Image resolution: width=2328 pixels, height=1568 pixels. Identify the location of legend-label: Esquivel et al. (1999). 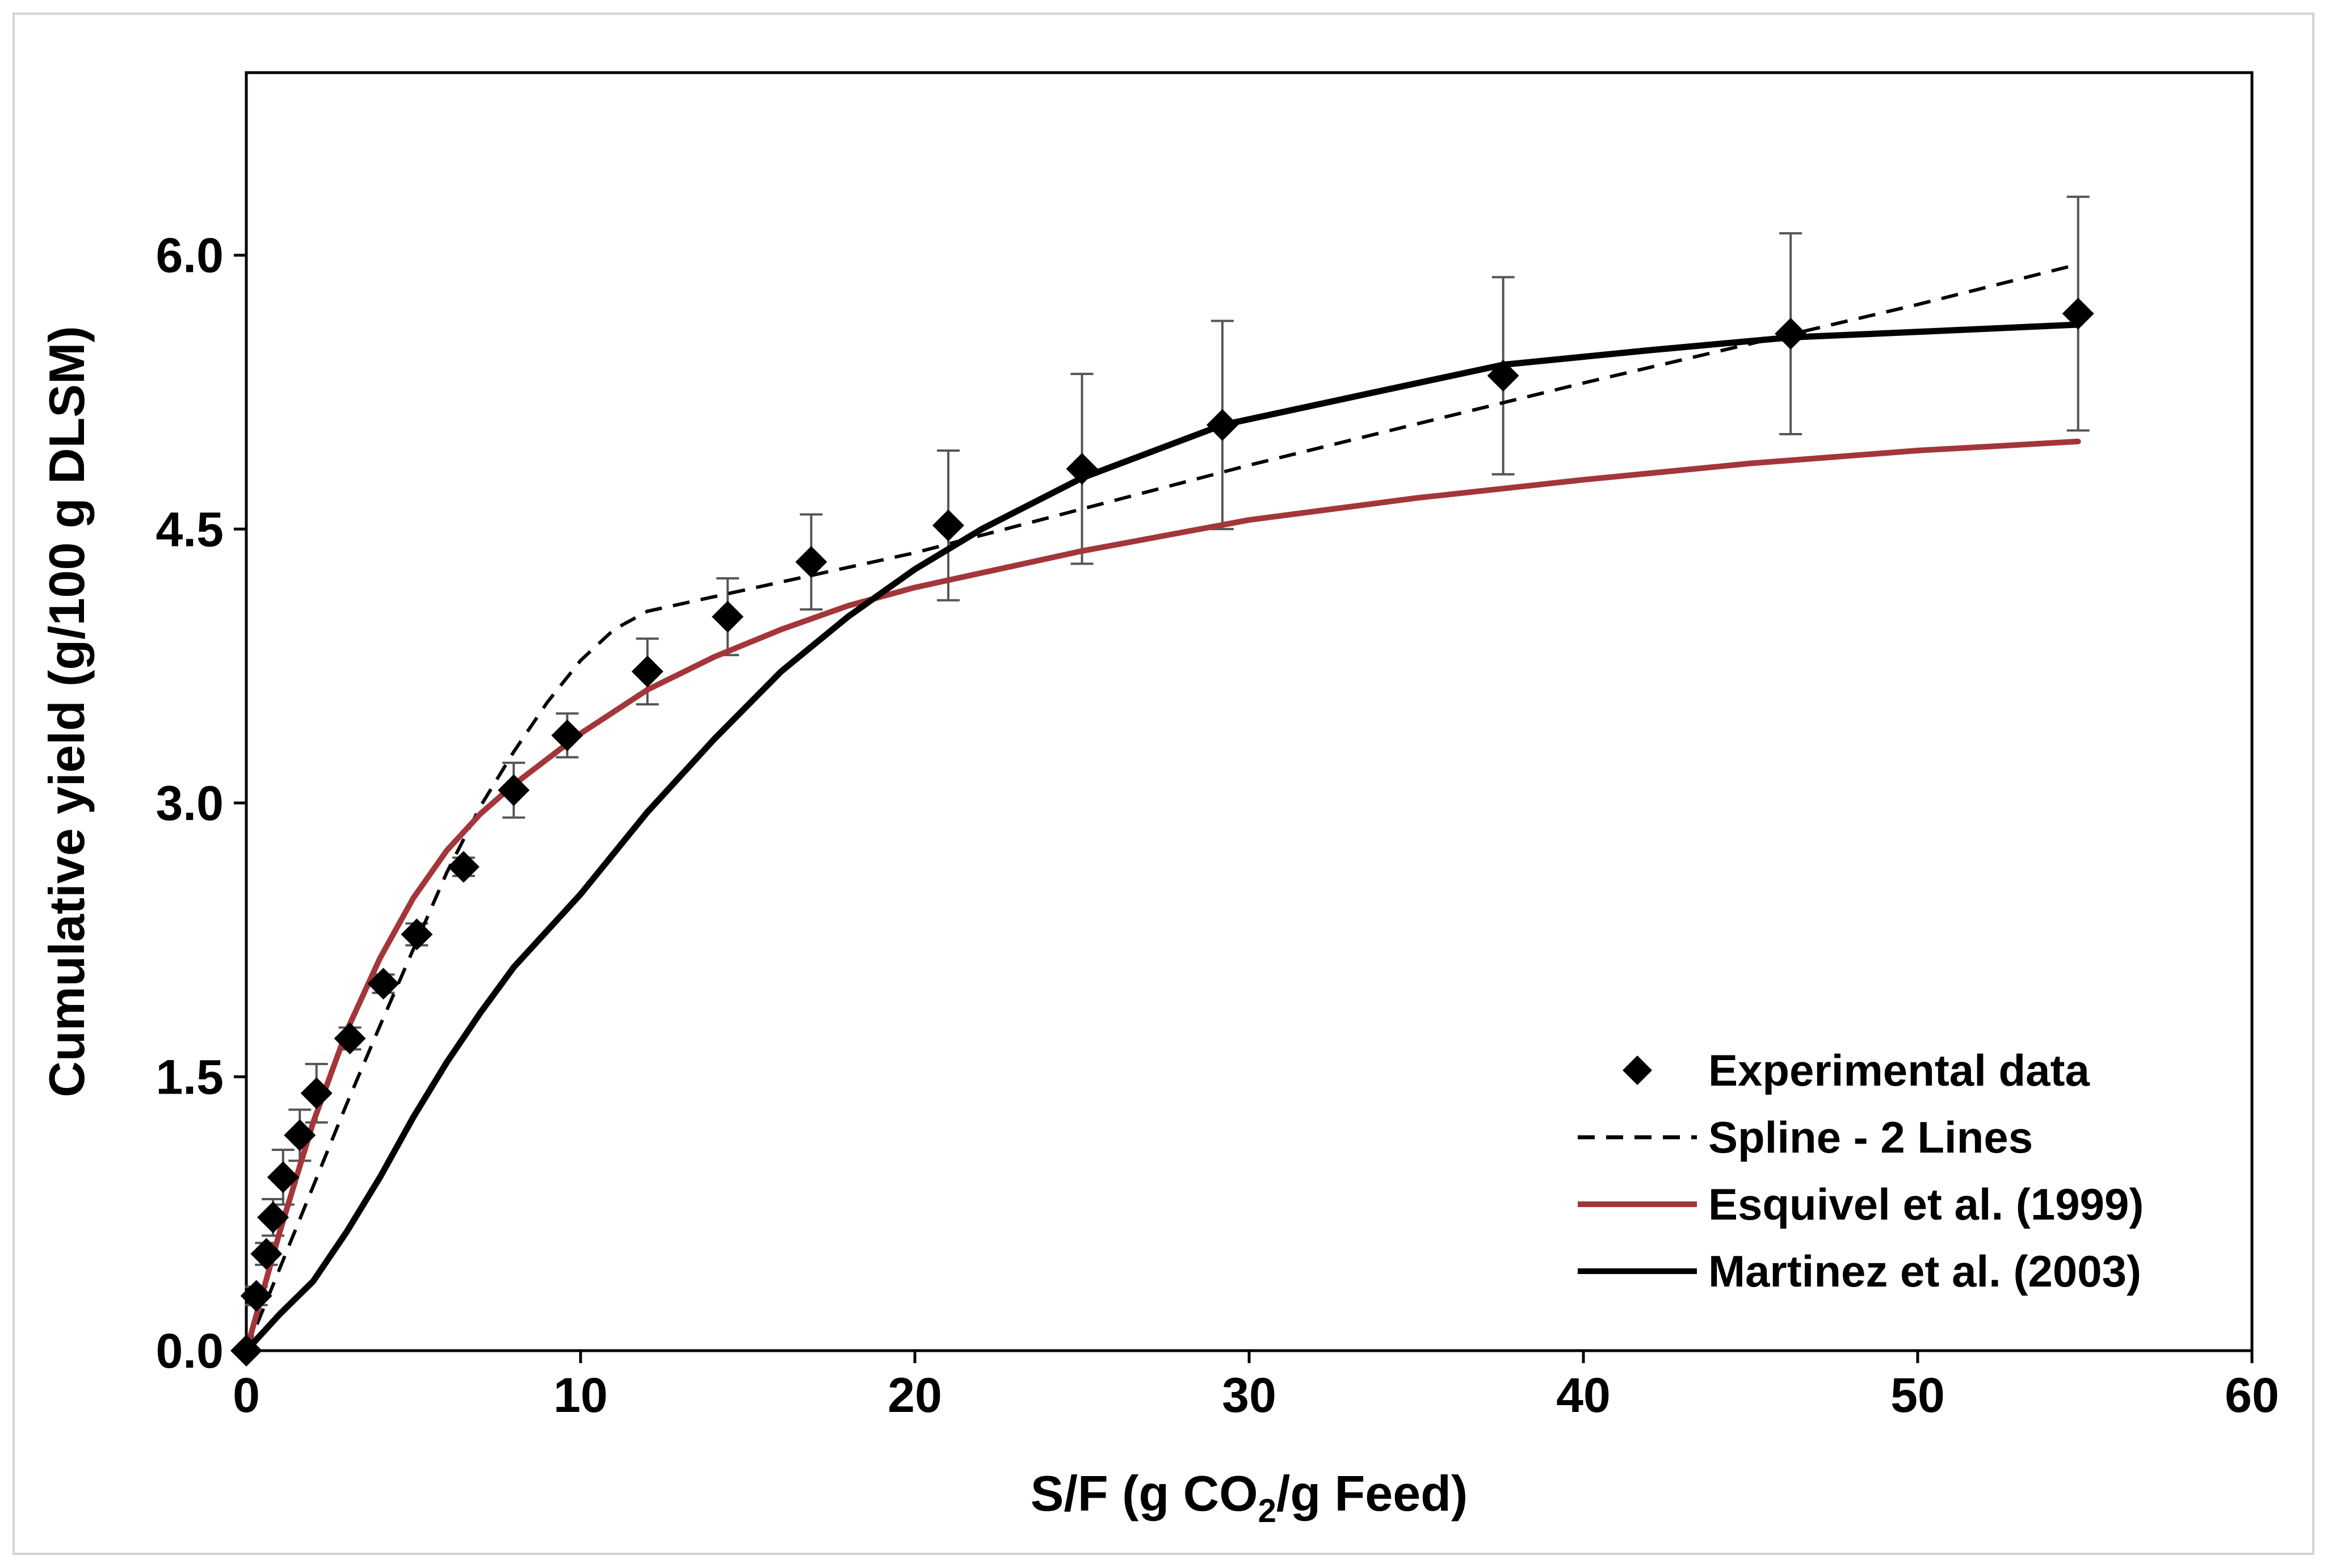
(1926, 1204).